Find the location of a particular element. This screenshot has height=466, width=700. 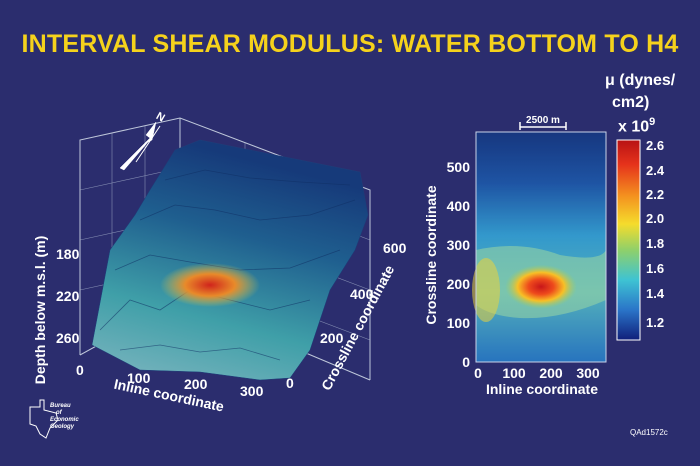

colorbar-tick: 2.2 is located at coordinates (655, 194).